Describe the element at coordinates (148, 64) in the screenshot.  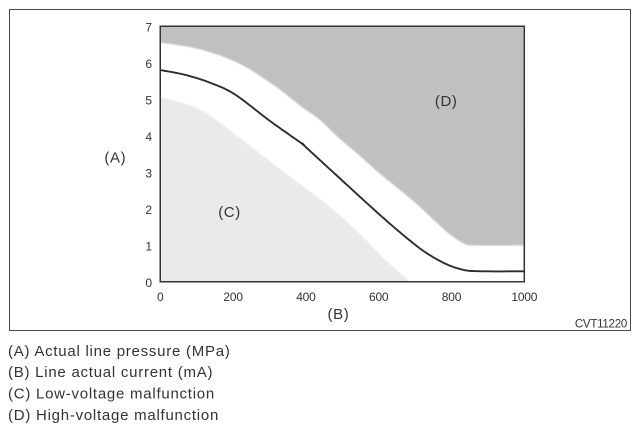
I see `svg-text: 6` at that location.